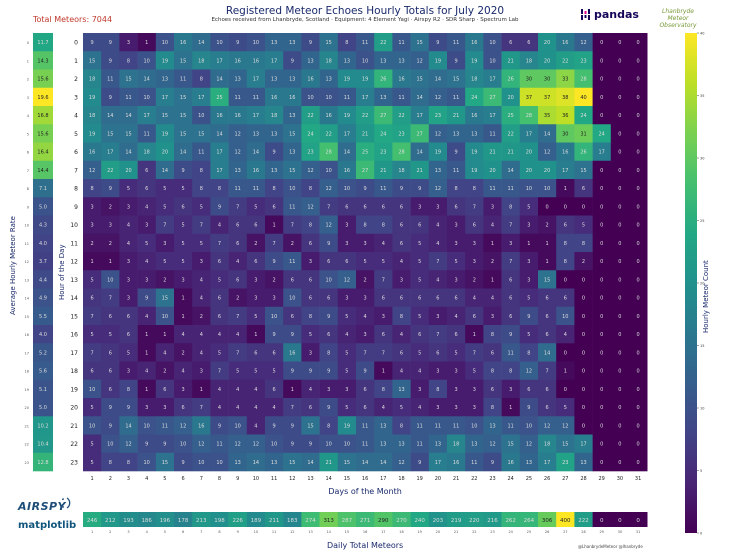  Describe the element at coordinates (492, 115) in the screenshot. I see `cell-h4-d23` at that location.